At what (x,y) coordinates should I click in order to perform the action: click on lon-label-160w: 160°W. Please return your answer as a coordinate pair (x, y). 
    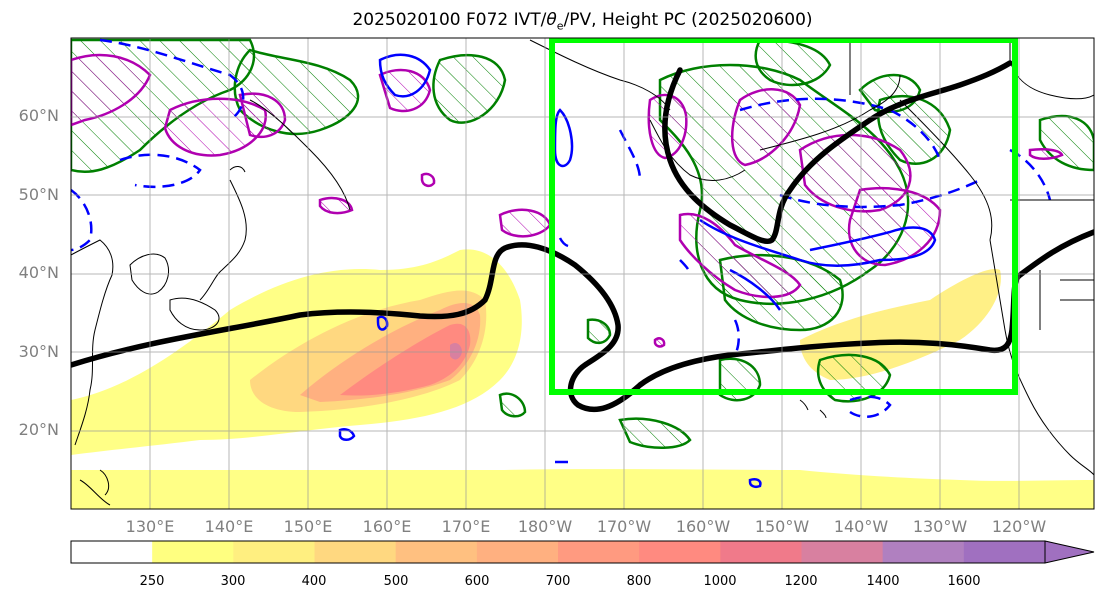
    Looking at the image, I should click on (703, 526).